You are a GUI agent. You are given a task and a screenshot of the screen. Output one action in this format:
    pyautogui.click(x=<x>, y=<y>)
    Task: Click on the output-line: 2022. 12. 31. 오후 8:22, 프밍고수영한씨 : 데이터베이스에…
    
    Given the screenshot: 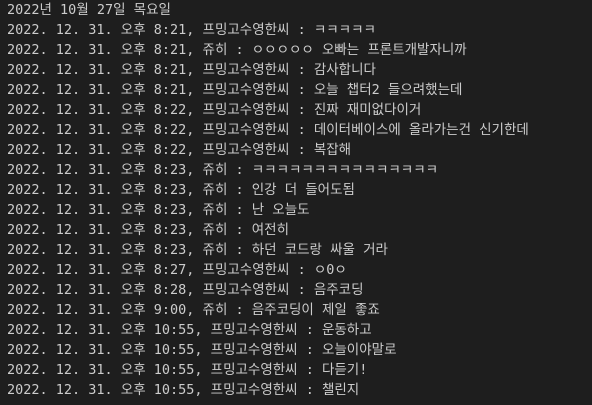 What is the action you would take?
    pyautogui.click(x=268, y=130)
    